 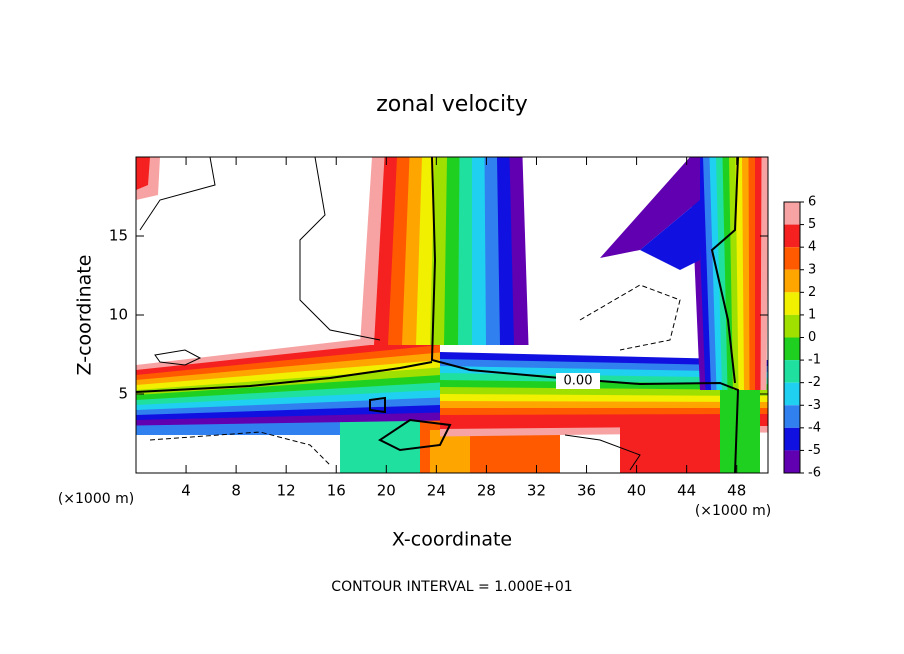 I want to click on contour-label: 0.00, so click(x=578, y=381).